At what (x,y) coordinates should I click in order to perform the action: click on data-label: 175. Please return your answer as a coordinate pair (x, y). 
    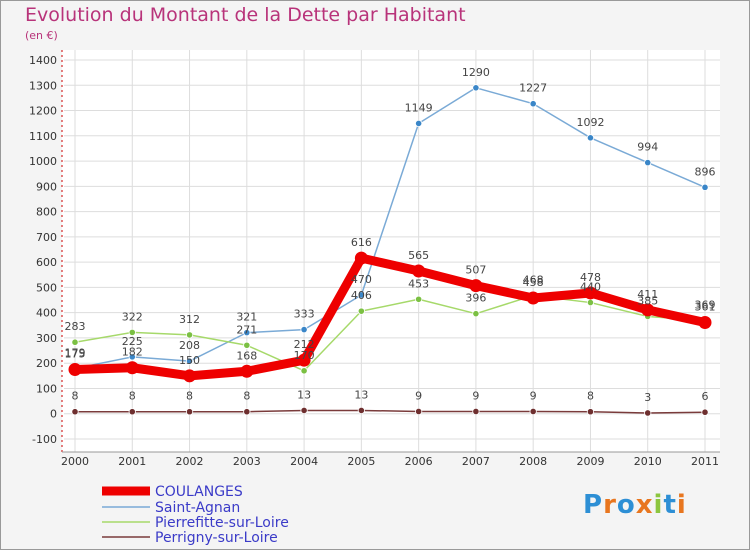
    Looking at the image, I should click on (75, 354).